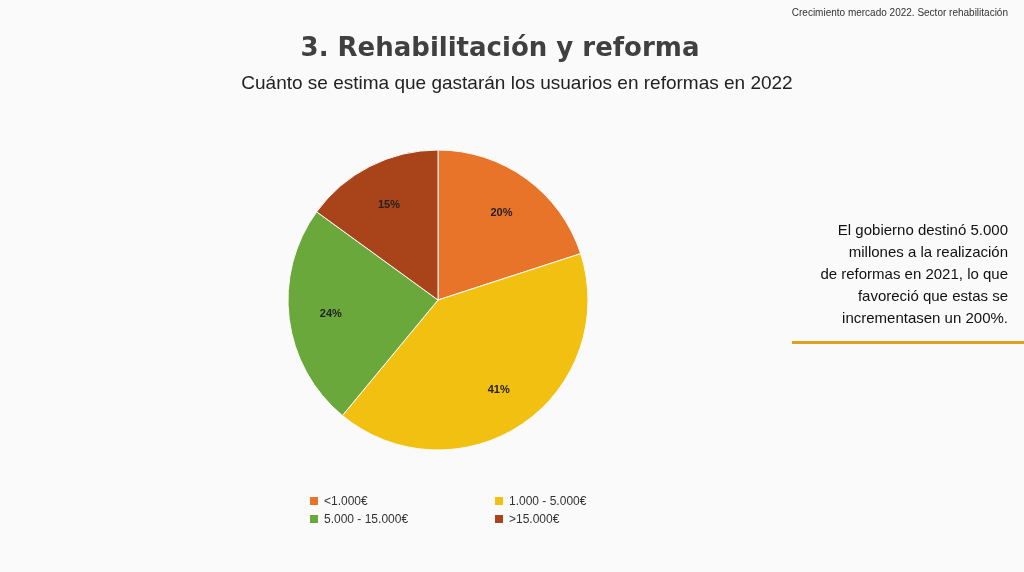 This screenshot has height=572, width=1024. What do you see at coordinates (389, 203) in the screenshot?
I see `data-label: 15%` at bounding box center [389, 203].